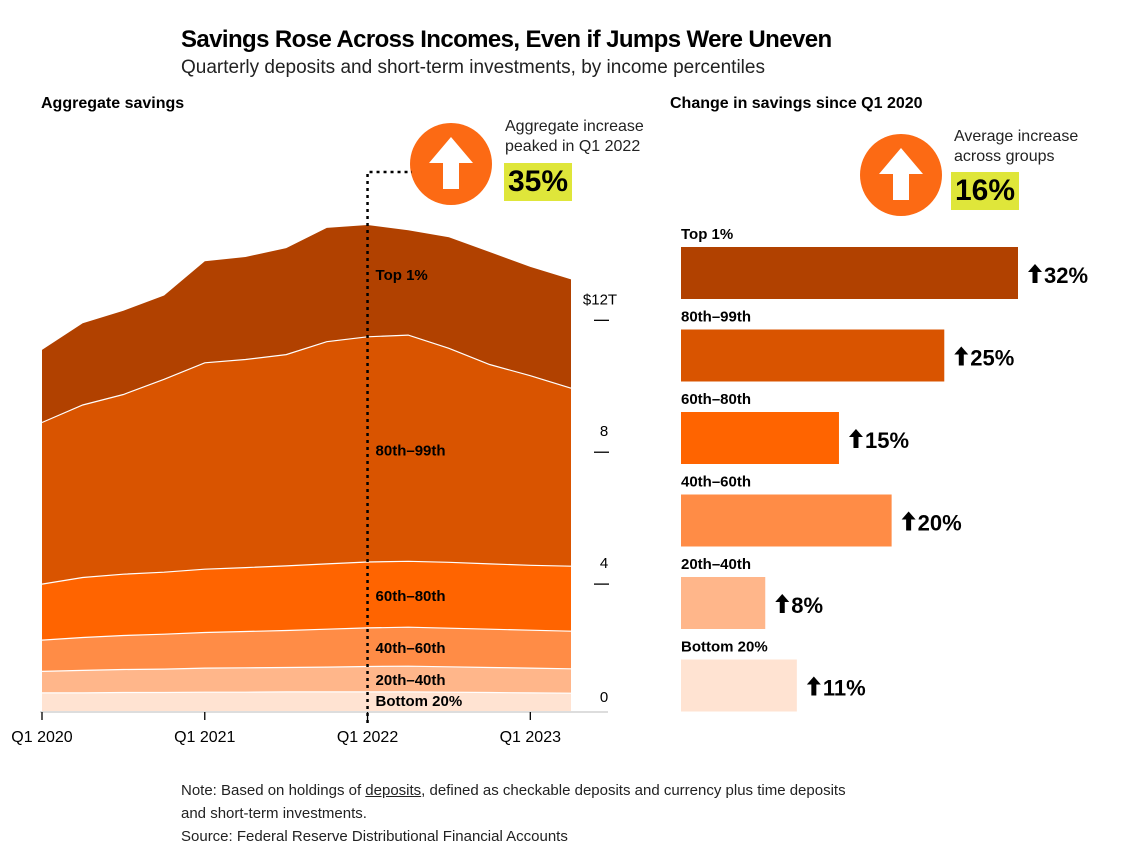 This screenshot has width=1125, height=863. What do you see at coordinates (402, 275) in the screenshot?
I see `series-label-top-1: Top 1%` at bounding box center [402, 275].